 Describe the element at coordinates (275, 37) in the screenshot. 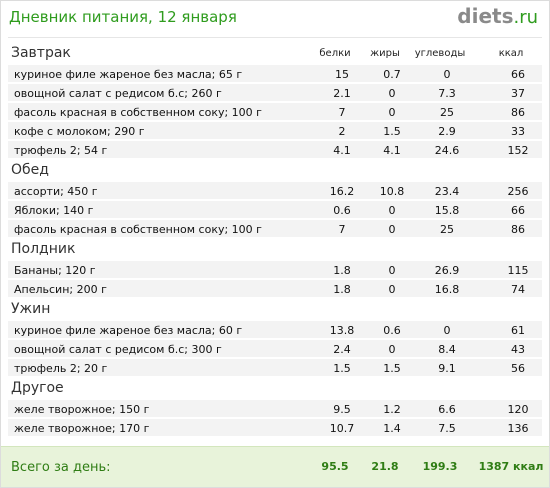

I see `header-divider` at that location.